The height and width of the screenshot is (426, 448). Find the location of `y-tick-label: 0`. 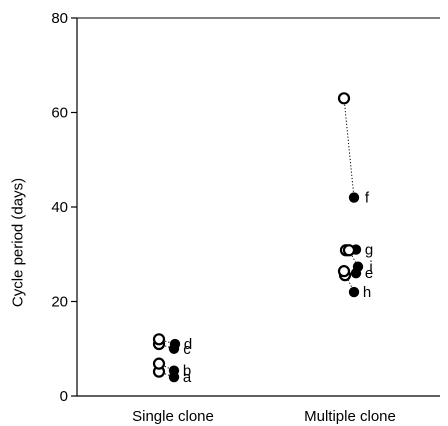

y-tick-label: 0 is located at coordinates (64, 396).